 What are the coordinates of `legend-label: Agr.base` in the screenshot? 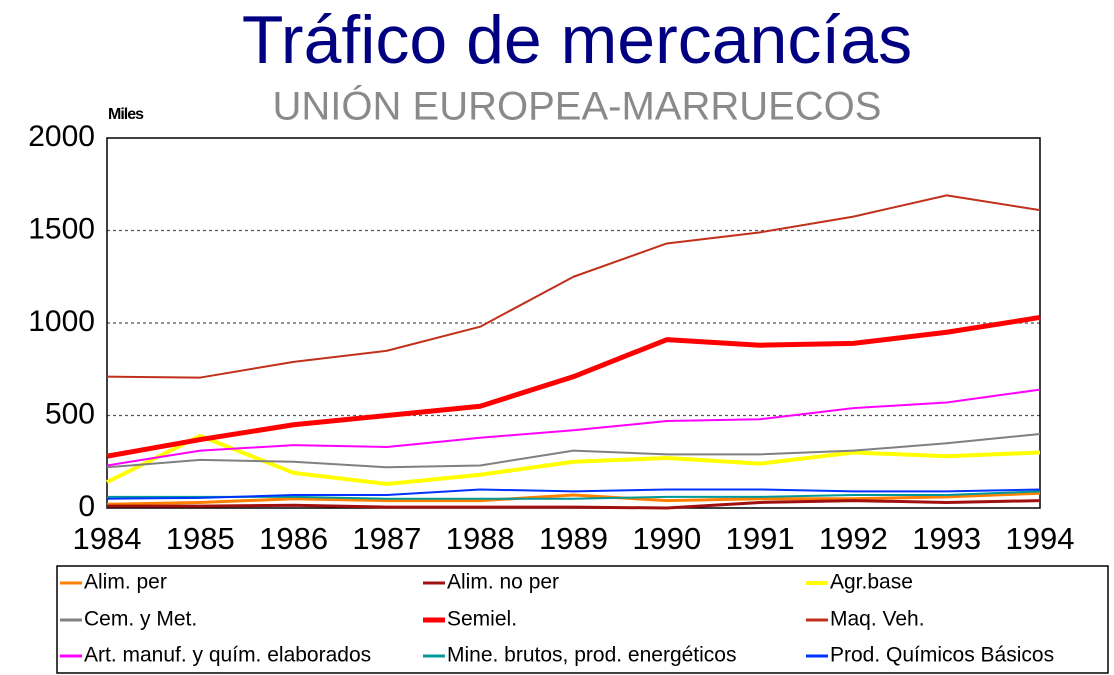 It's located at (871, 582).